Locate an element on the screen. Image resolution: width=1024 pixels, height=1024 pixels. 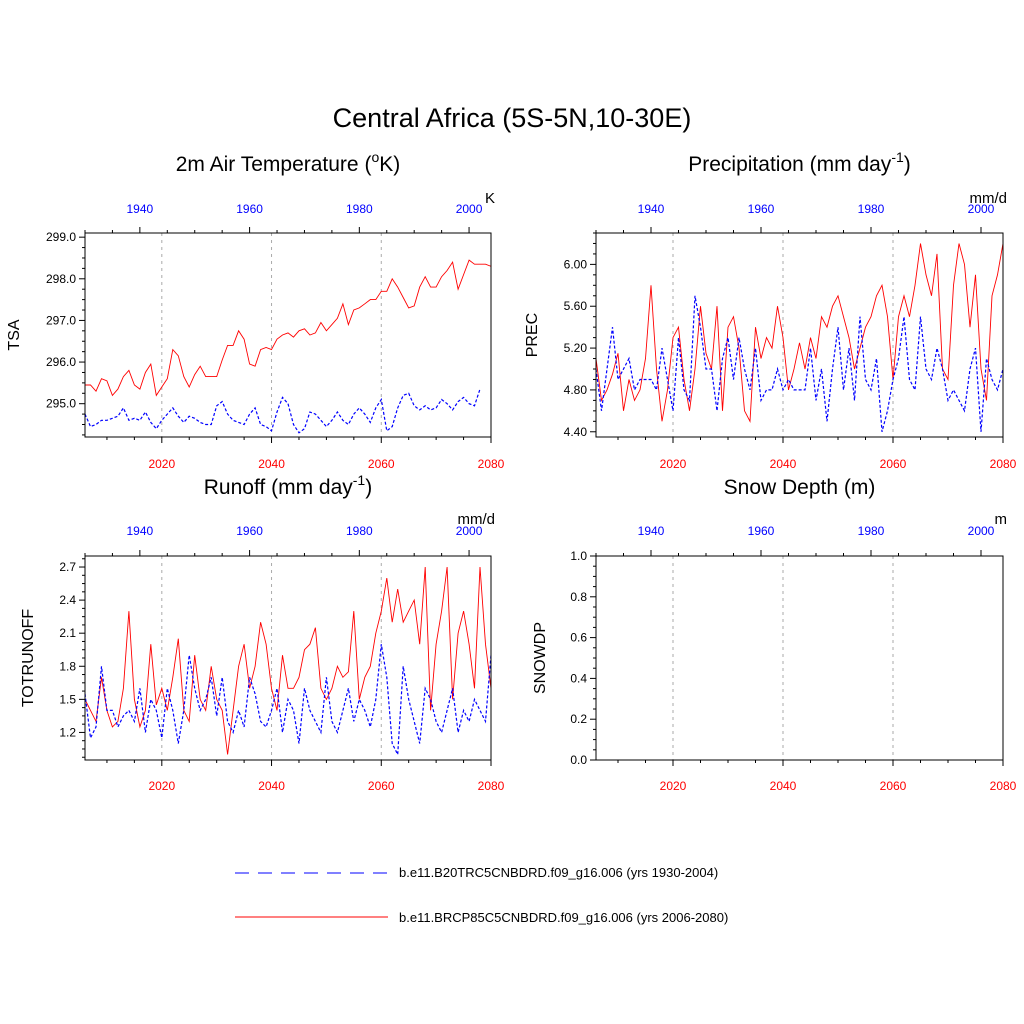
figure-title: Central Africa (5S-5N,10-30E) is located at coordinates (512, 118).